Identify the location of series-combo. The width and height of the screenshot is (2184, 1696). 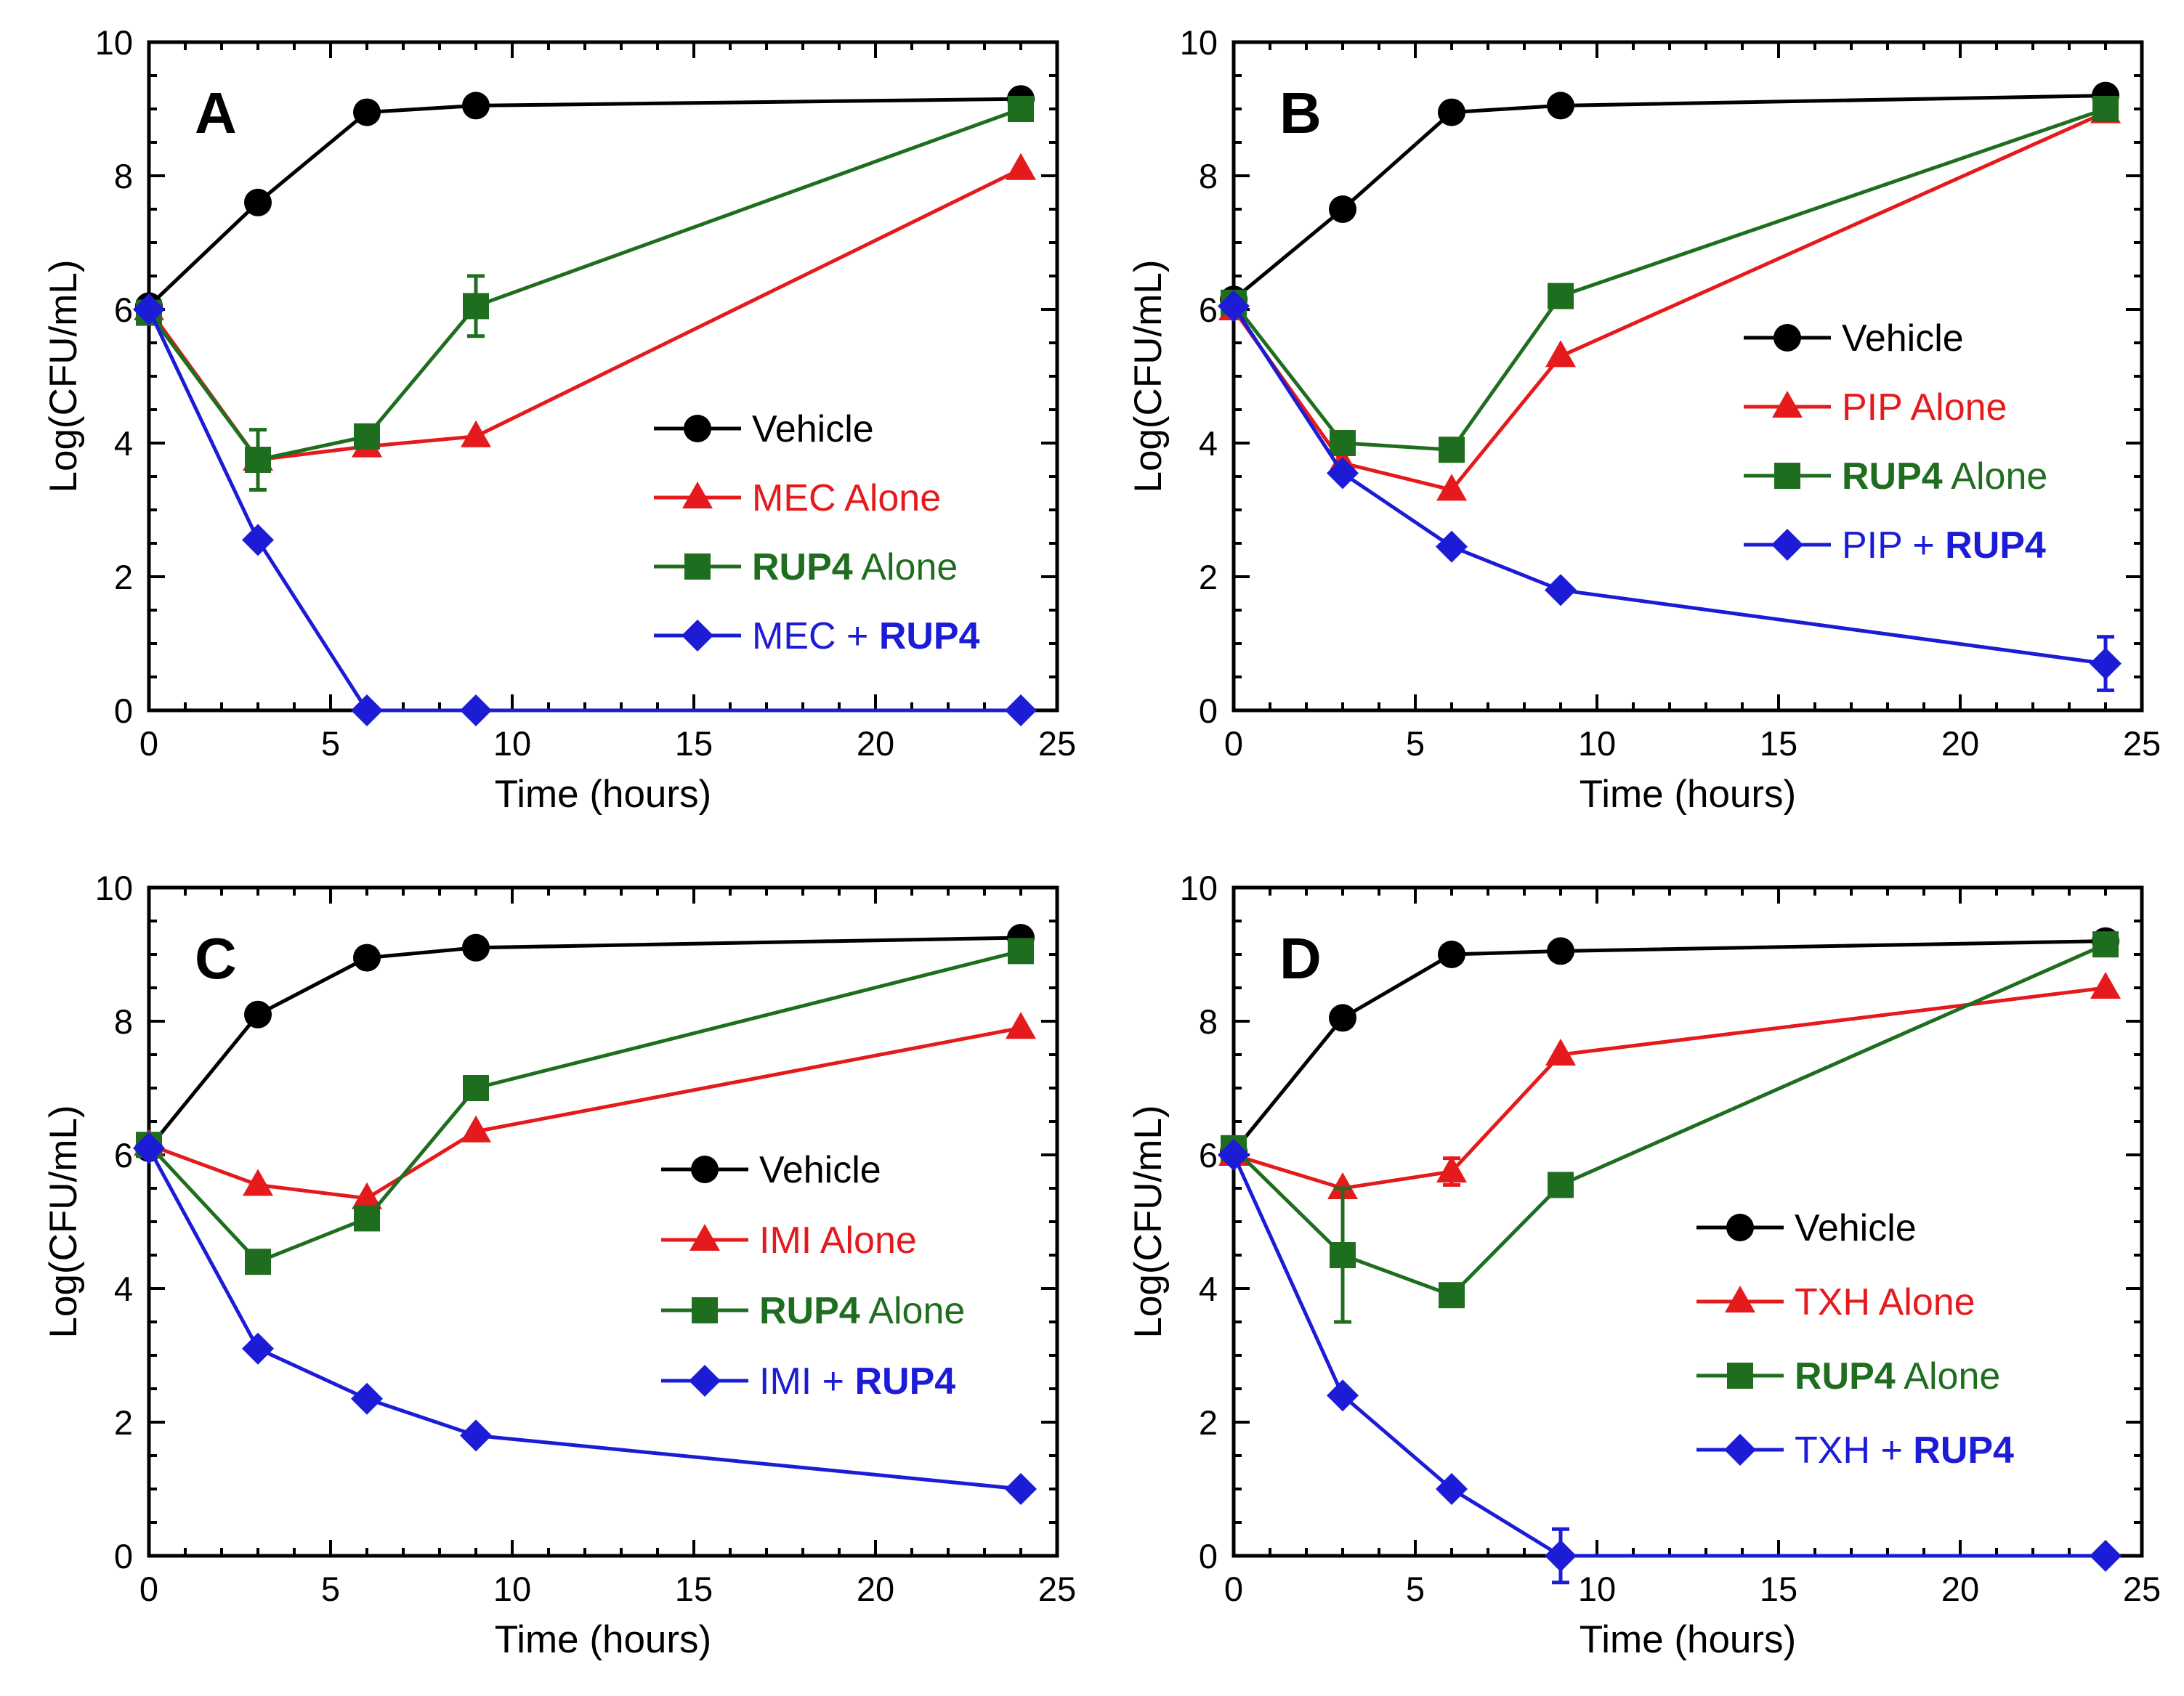
(1670, 491).